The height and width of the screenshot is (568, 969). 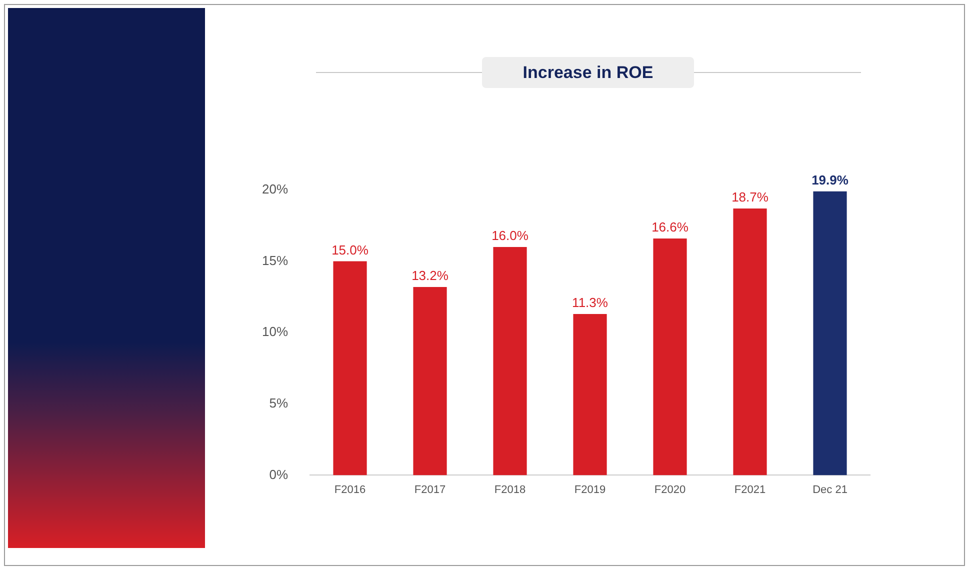 What do you see at coordinates (350, 490) in the screenshot?
I see `x-tick-label: F2016` at bounding box center [350, 490].